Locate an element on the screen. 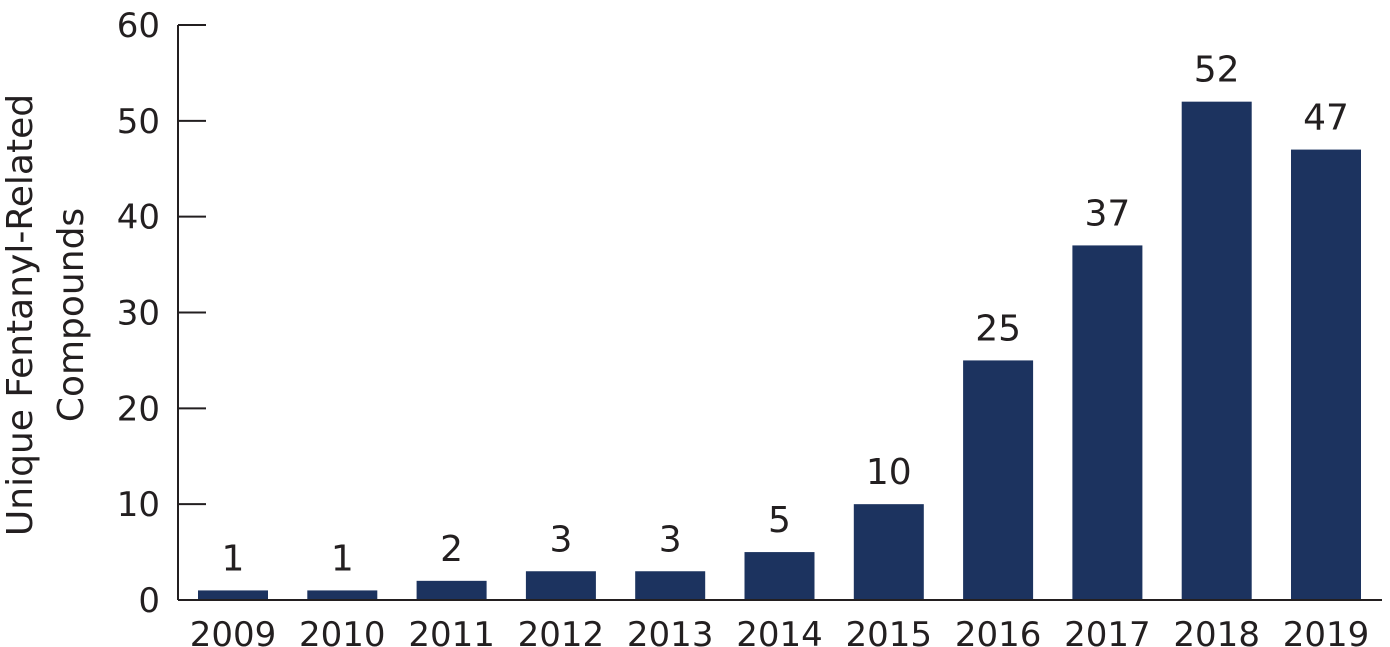 The image size is (1390, 647). bar-2012 is located at coordinates (560, 585).